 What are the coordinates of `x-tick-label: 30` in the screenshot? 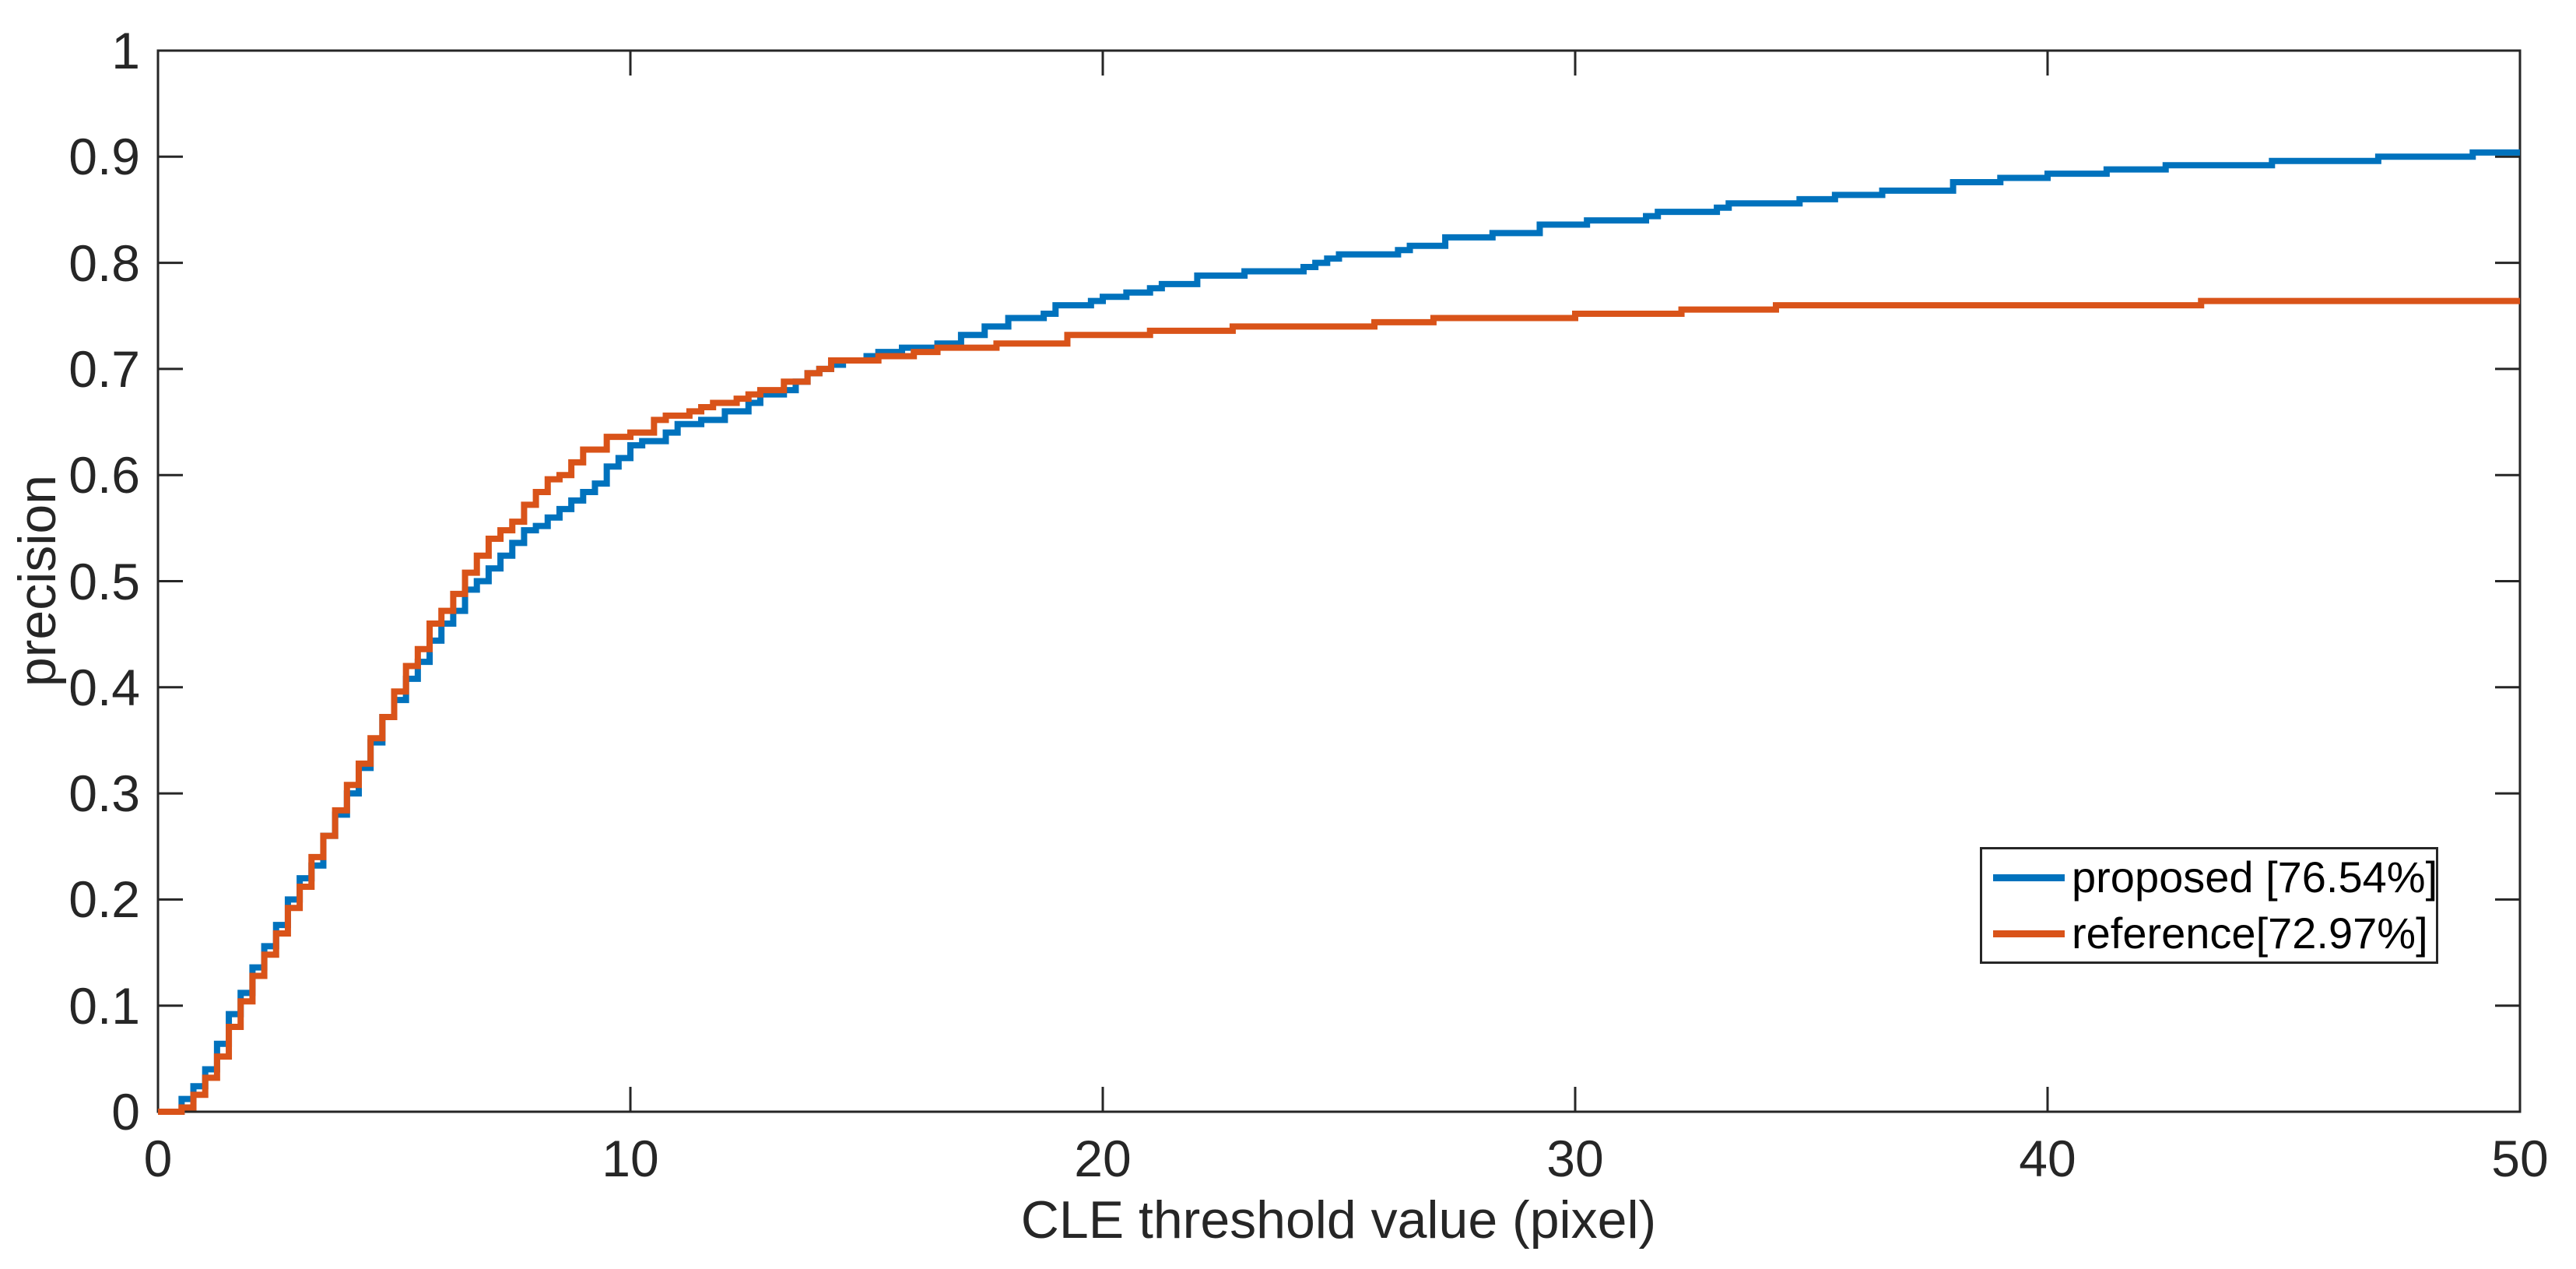 It's located at (1575, 1158).